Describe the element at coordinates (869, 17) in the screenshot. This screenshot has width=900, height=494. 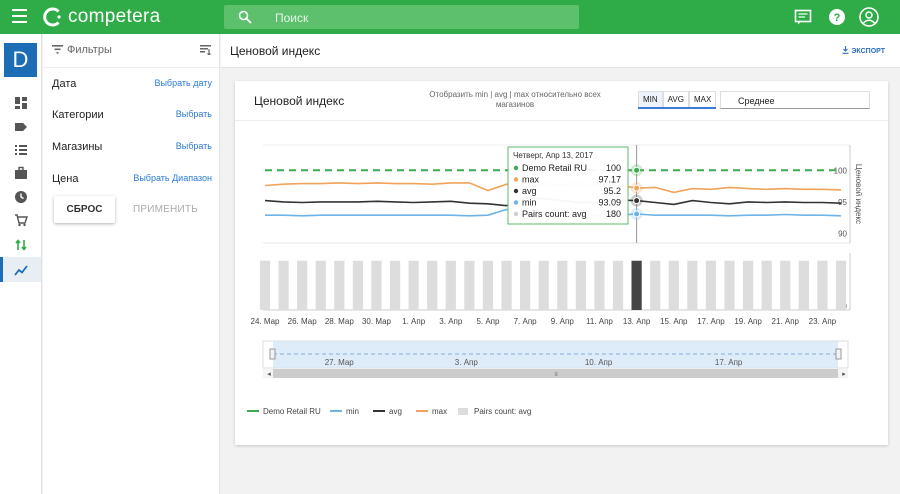
I see `account-icon` at that location.